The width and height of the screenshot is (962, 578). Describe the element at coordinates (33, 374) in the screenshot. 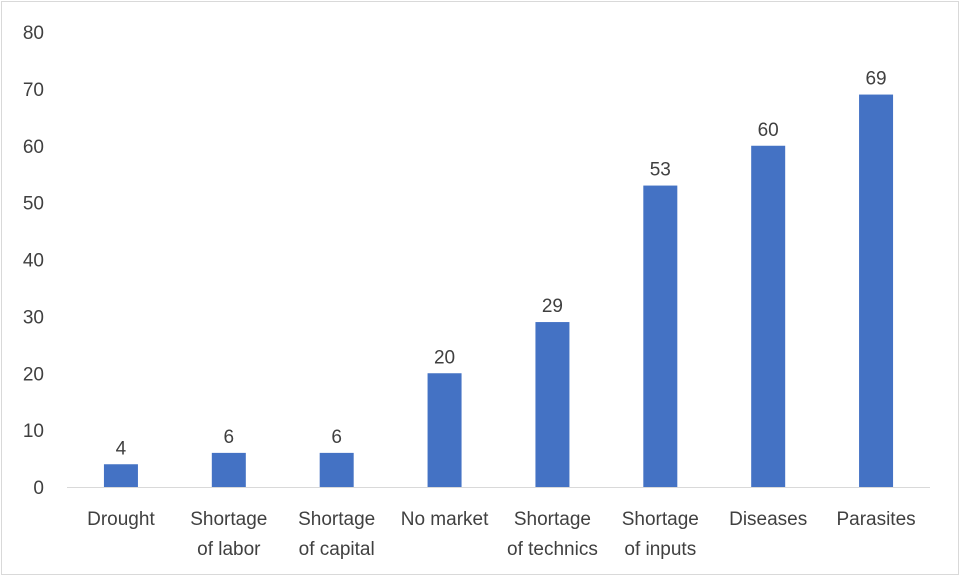

I see `y-tick-label: 20` at that location.